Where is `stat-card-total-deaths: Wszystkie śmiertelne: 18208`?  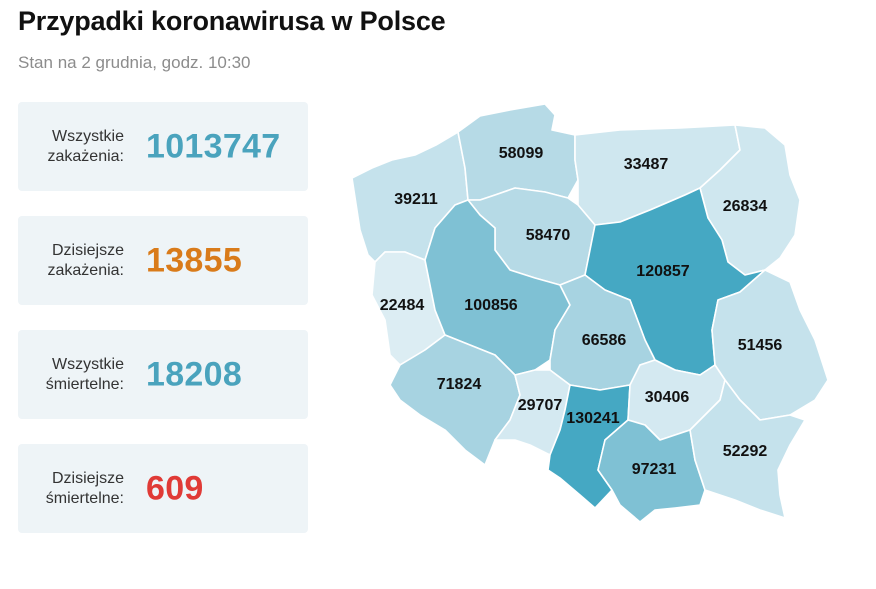 stat-card-total-deaths: Wszystkie śmiertelne: 18208 is located at coordinates (163, 374).